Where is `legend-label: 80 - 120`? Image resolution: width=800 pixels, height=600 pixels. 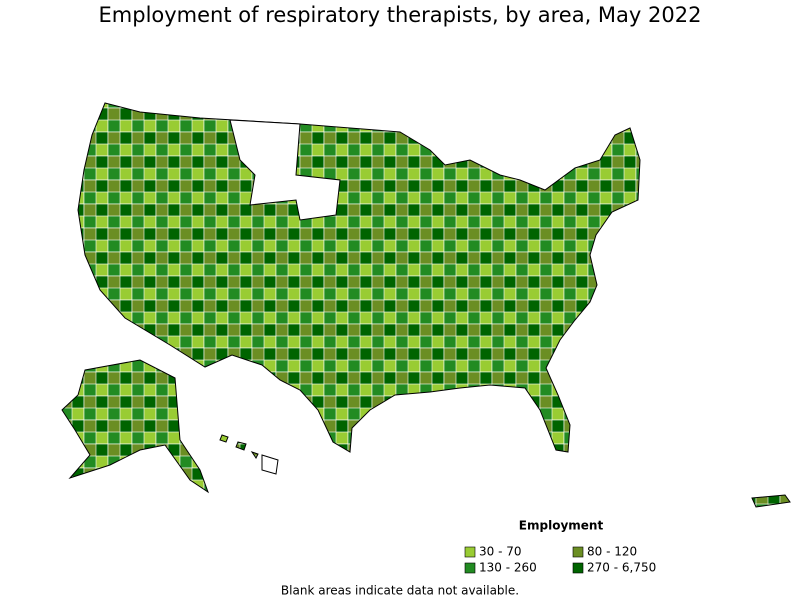 legend-label: 80 - 120 is located at coordinates (612, 552).